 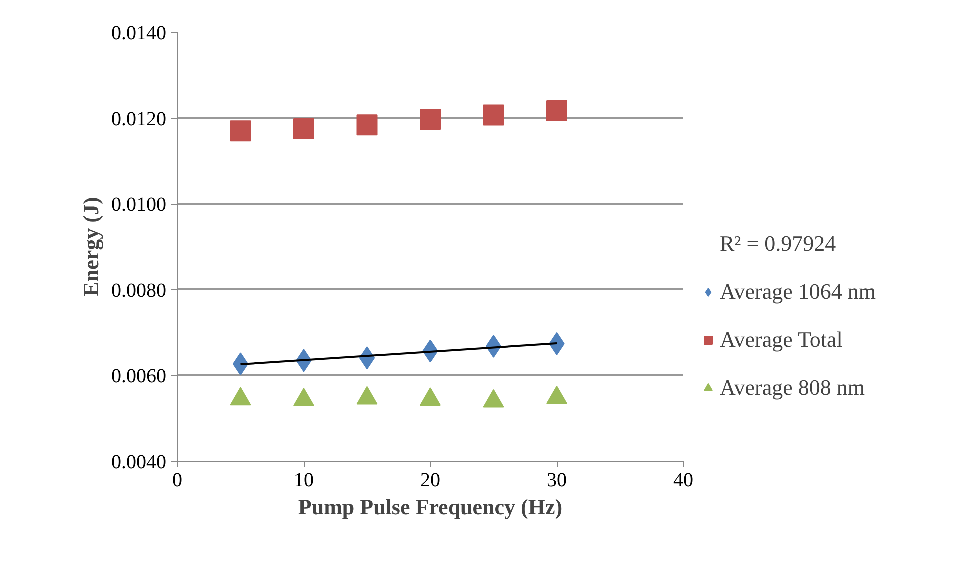 What do you see at coordinates (139, 33) in the screenshot?
I see `y-tick-label: 0.0140` at bounding box center [139, 33].